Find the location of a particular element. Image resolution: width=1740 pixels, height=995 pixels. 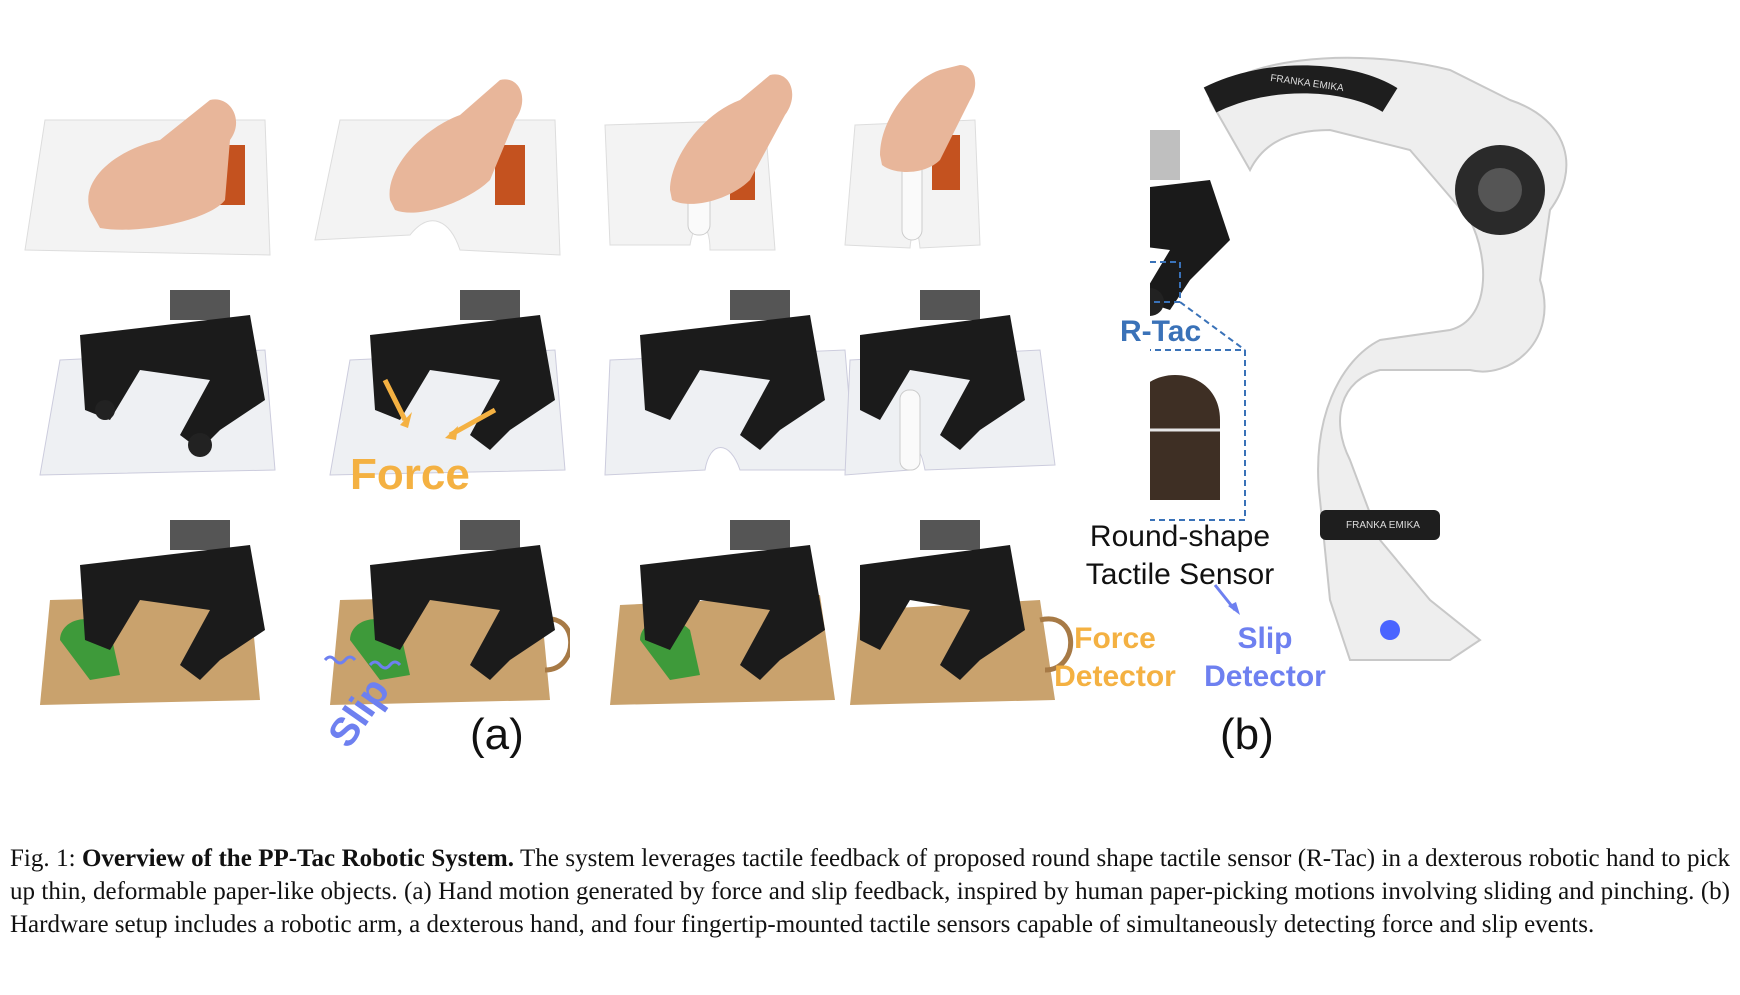

sensor-description: Round-shape Tactile Sensor is located at coordinates (1180, 556).